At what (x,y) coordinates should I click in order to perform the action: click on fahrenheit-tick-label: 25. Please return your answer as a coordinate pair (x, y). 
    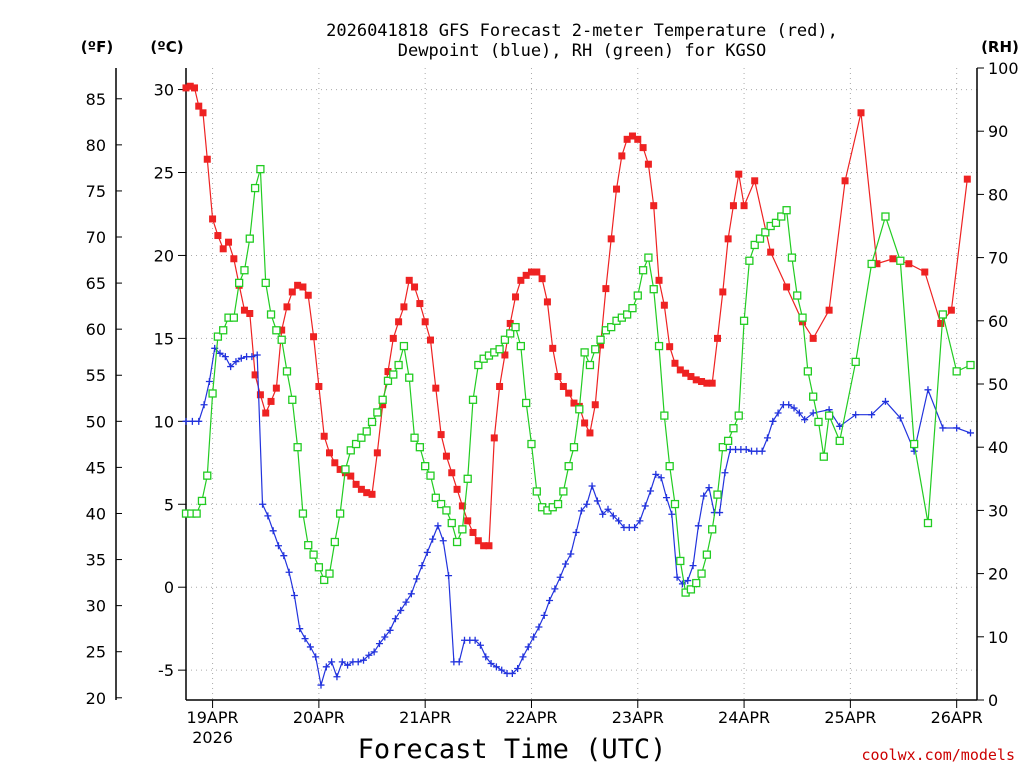
    Looking at the image, I should click on (96, 652).